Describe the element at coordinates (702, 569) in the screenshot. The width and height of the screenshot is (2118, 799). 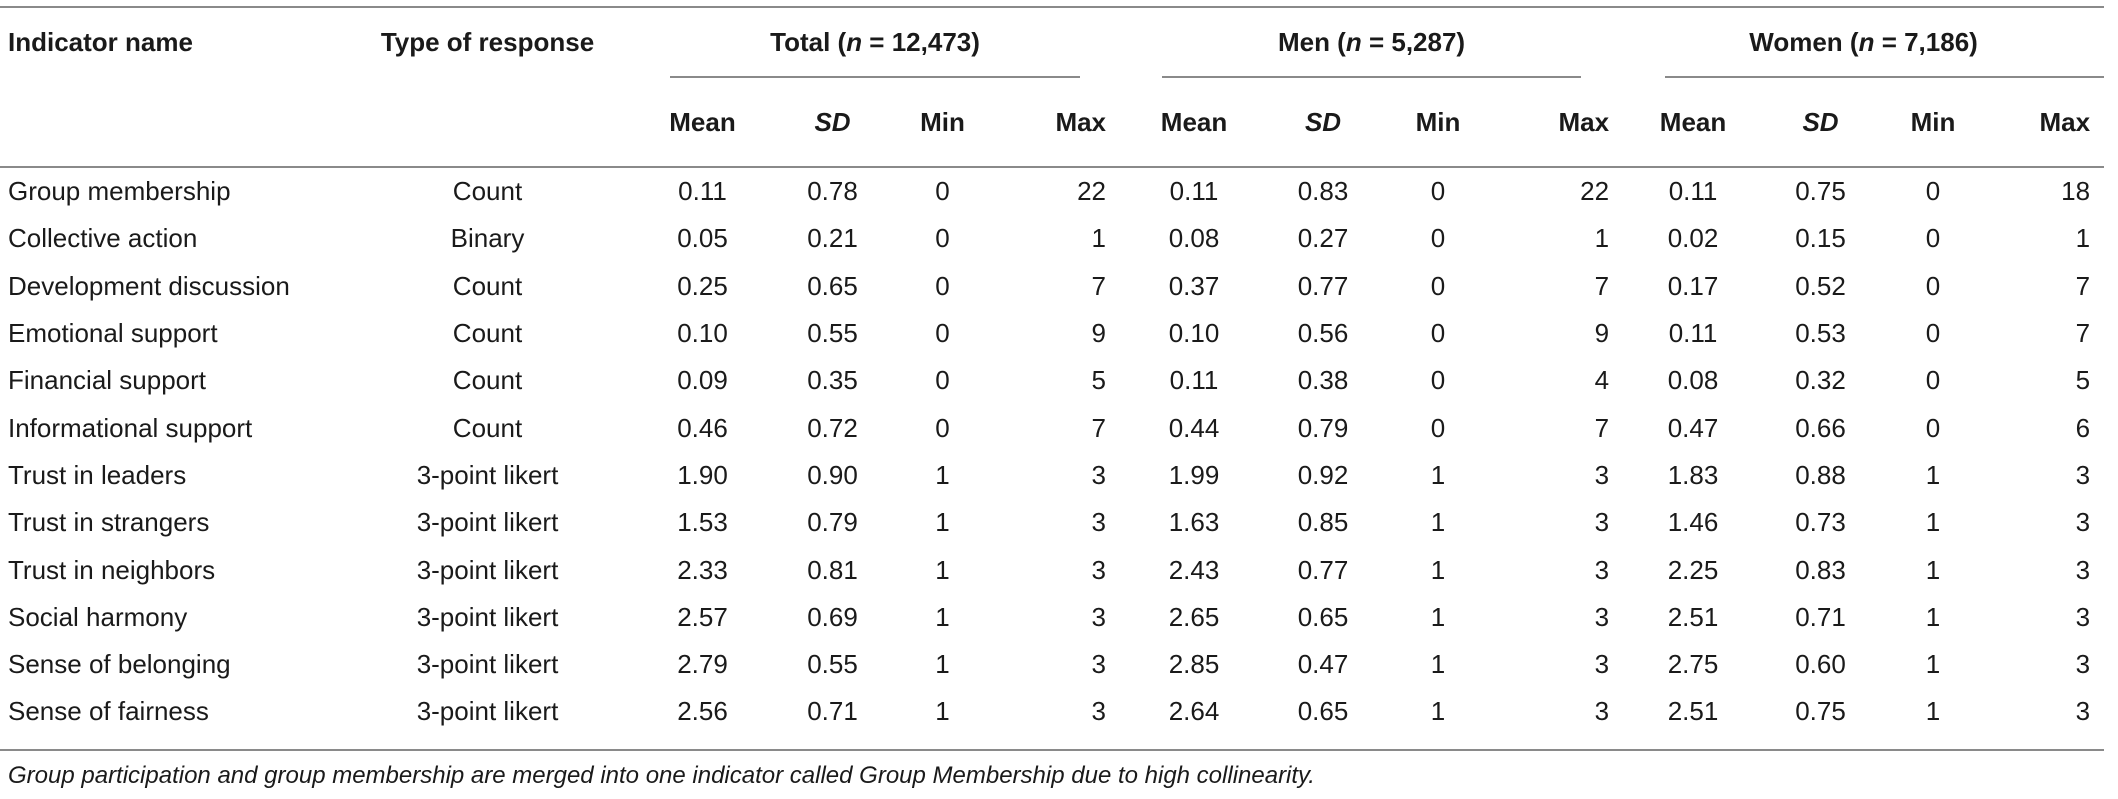
I see `mean-cell: 2.33` at that location.